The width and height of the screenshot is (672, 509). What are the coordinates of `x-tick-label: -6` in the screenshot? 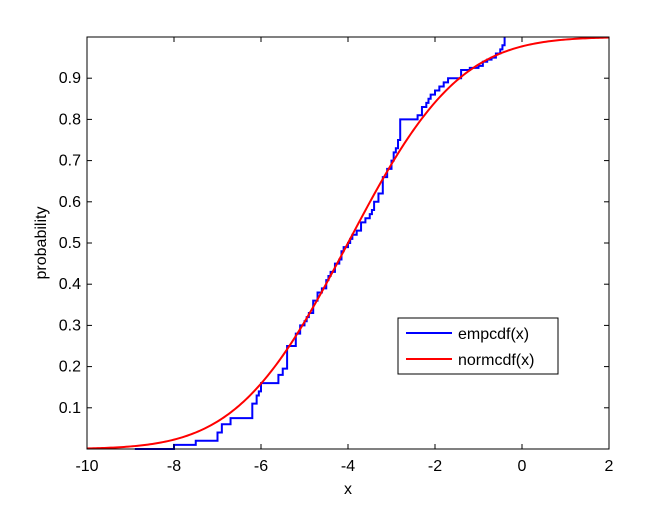 It's located at (261, 466).